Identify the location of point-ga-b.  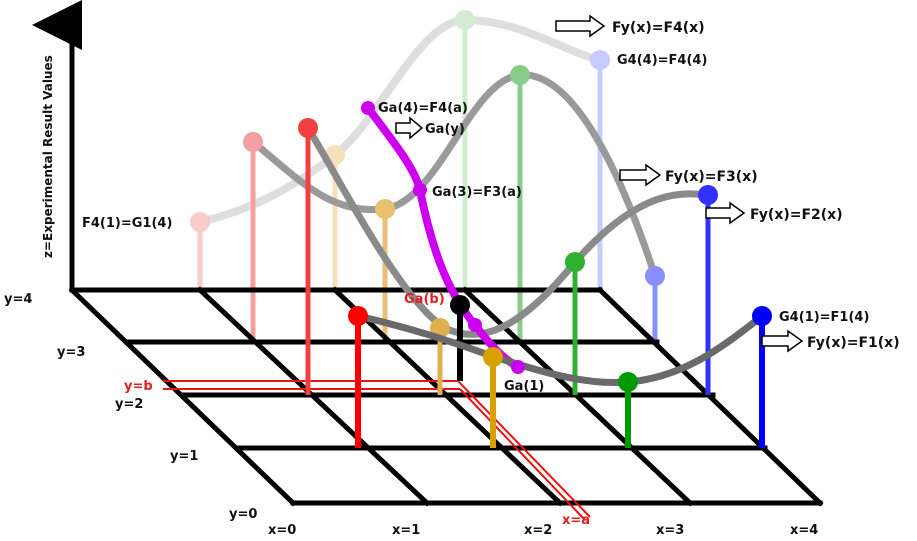
(460, 305).